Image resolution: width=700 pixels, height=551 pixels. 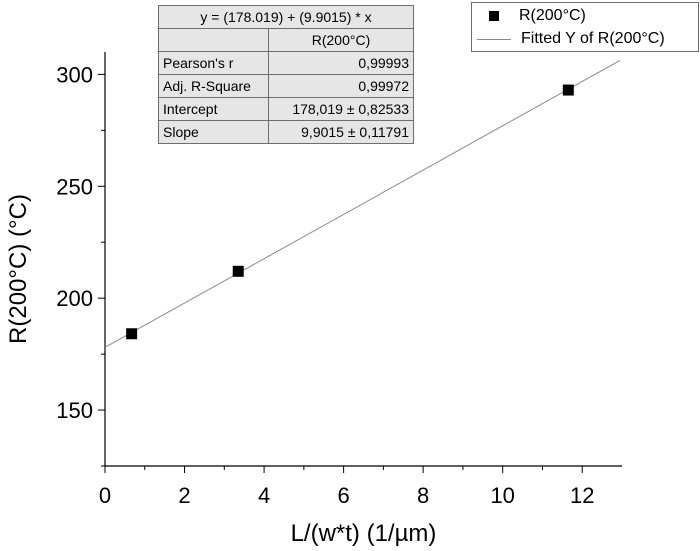 I want to click on fit-header-blank, so click(x=213, y=40).